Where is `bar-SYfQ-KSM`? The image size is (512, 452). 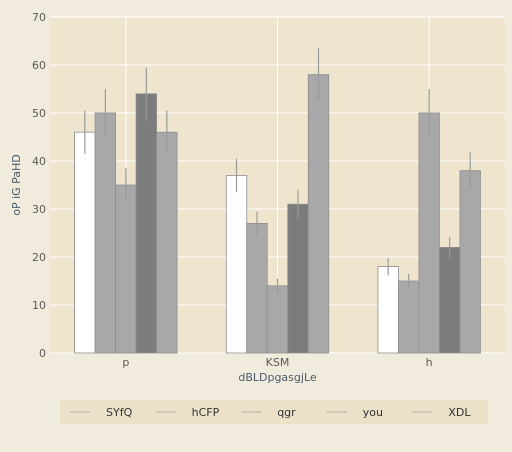
bar-SYfQ-KSM is located at coordinates (236, 264).